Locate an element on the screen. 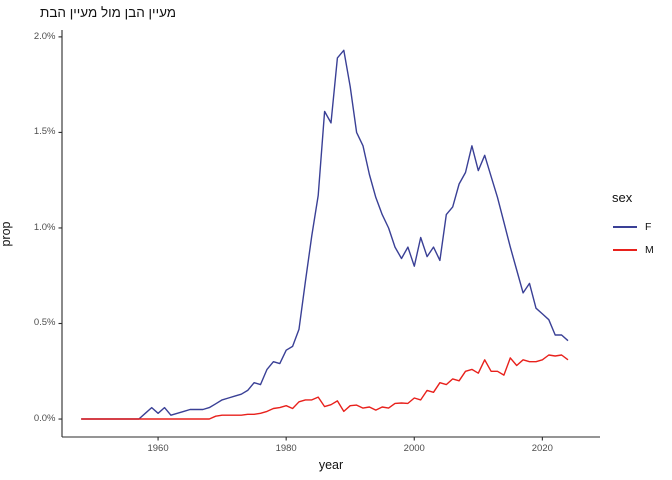 Image resolution: width=672 pixels, height=480 pixels. x-tick-label: 1960 is located at coordinates (158, 448).